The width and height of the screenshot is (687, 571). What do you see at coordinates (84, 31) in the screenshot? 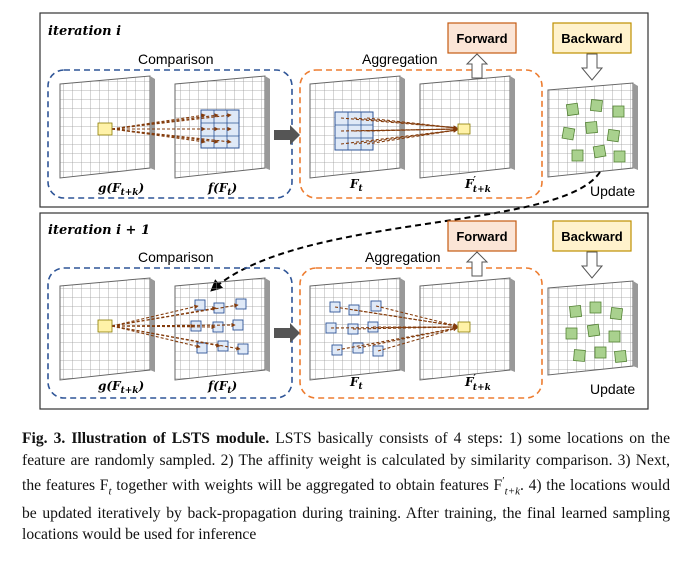
I see `panel-title: iteration i` at bounding box center [84, 31].